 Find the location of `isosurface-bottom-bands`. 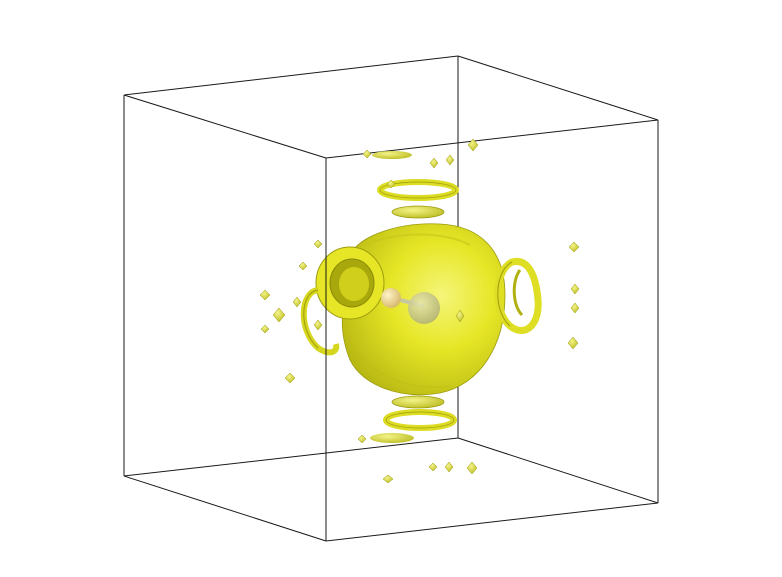

isosurface-bottom-bands is located at coordinates (413, 419).